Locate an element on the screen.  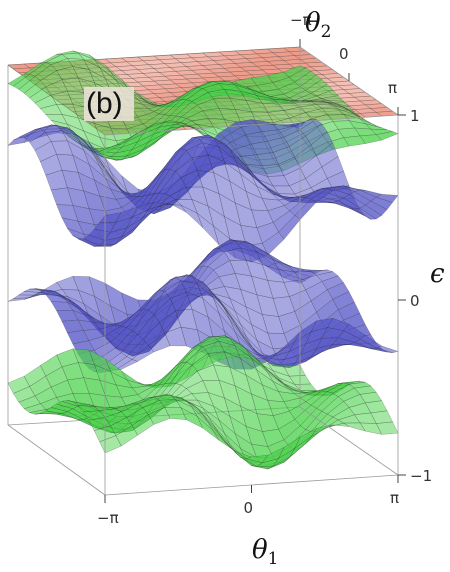
theta2-tick-label: π is located at coordinates (392, 88).